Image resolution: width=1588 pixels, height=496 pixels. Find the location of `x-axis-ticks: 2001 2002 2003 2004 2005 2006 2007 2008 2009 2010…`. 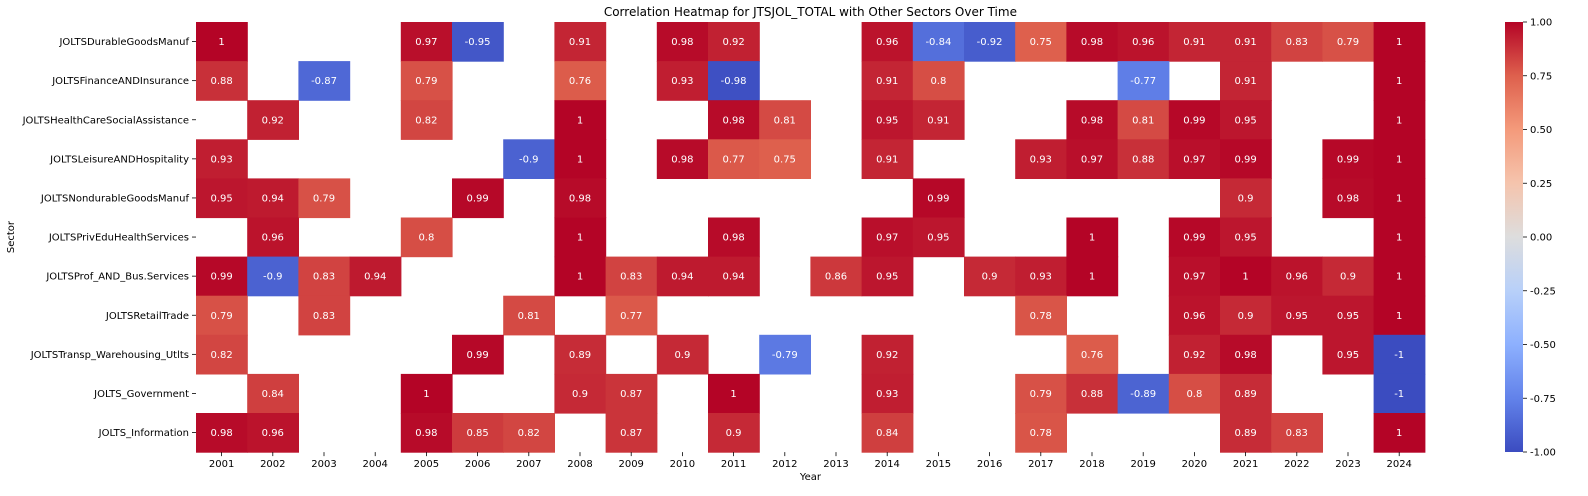

x-axis-ticks: 2001 2002 2003 2004 2005 2006 2007 2008 2009 2010… is located at coordinates (810, 461).